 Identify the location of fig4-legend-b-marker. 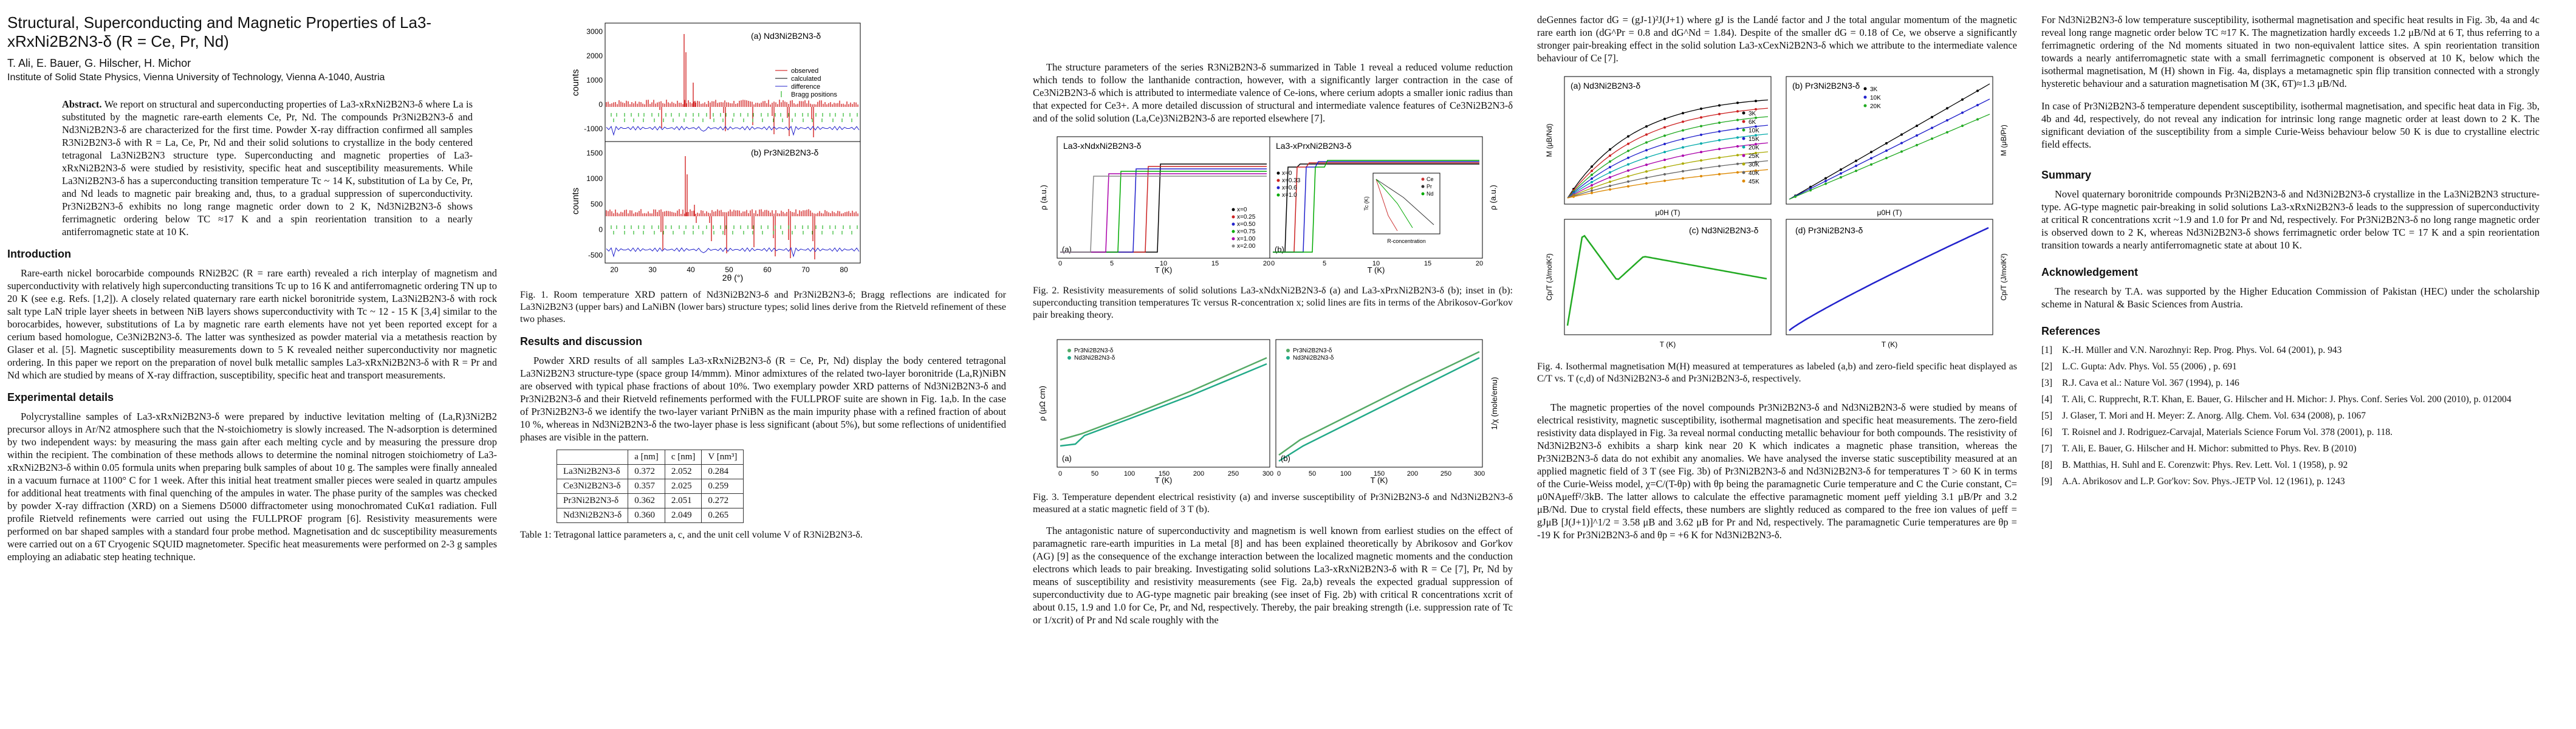
(1865, 106).